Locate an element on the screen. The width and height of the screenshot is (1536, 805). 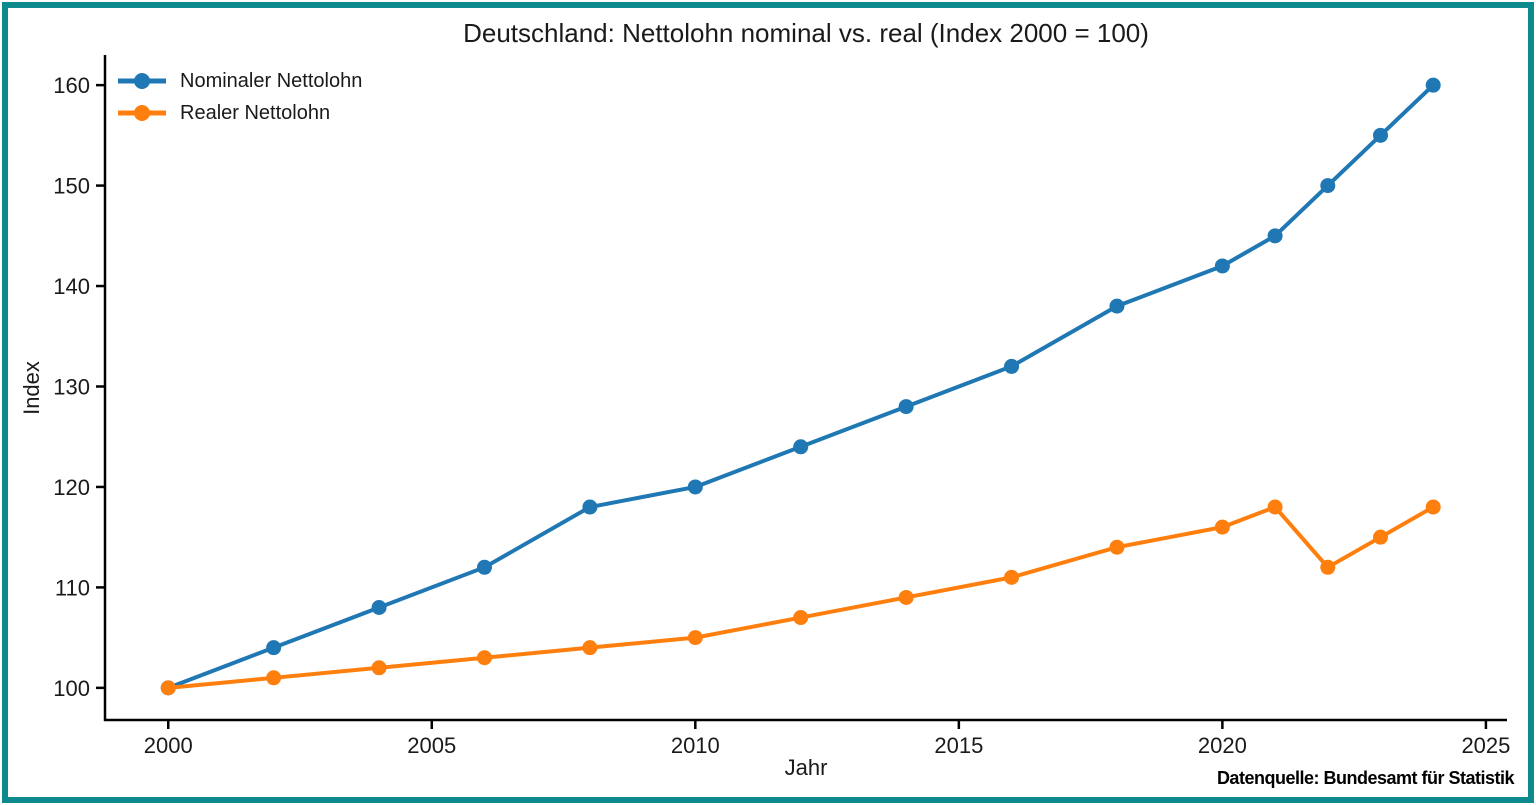
x-tick-label: 2000 is located at coordinates (168, 745).